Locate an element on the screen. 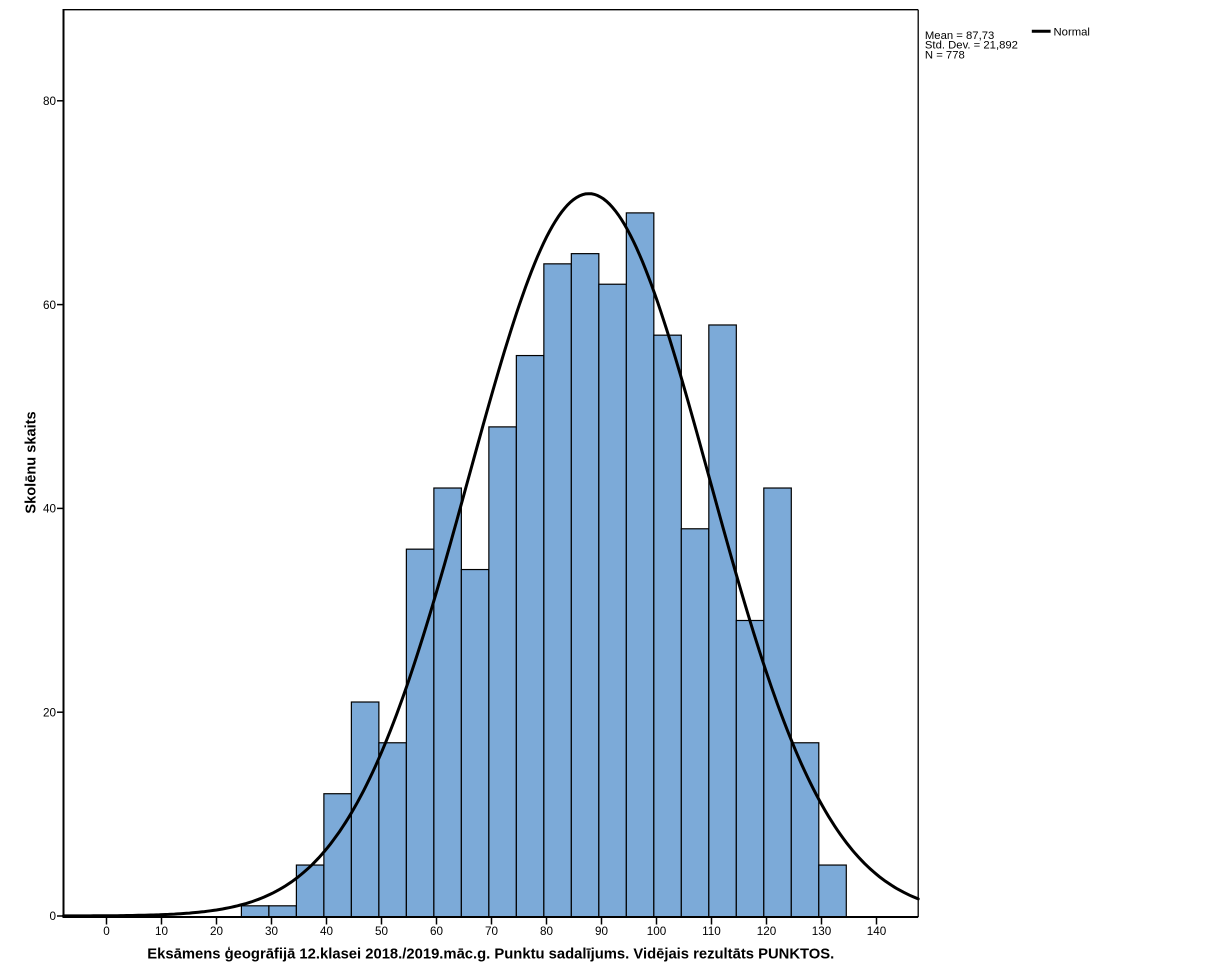  svg-text: 90 is located at coordinates (602, 931).